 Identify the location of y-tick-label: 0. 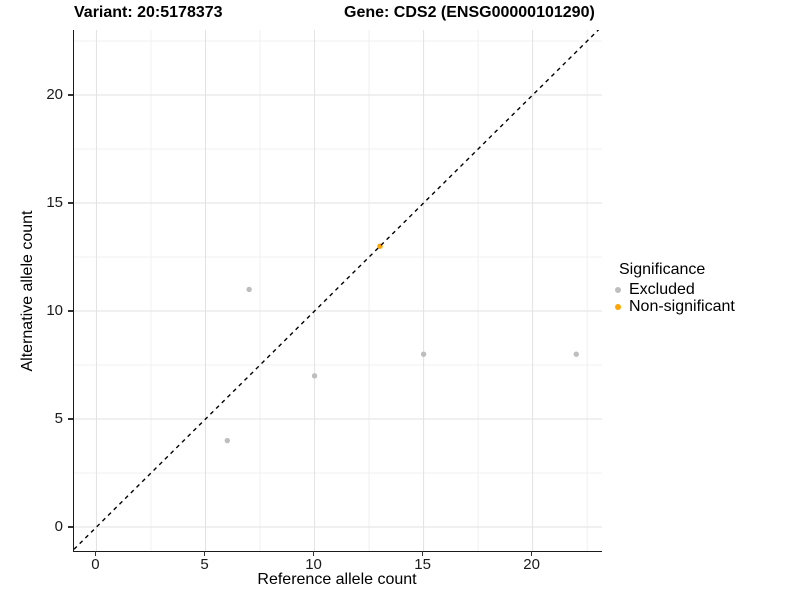
(58, 527).